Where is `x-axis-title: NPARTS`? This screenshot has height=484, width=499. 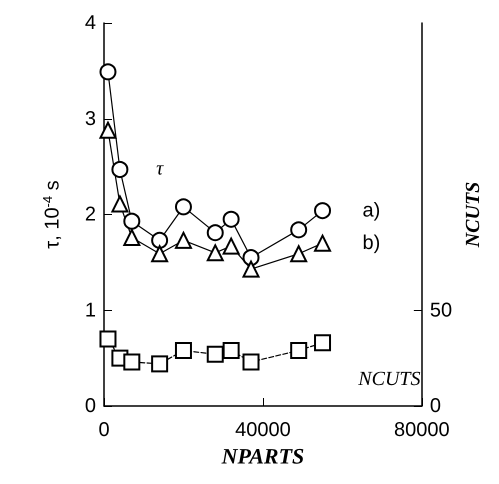 x-axis-title: NPARTS is located at coordinates (262, 455).